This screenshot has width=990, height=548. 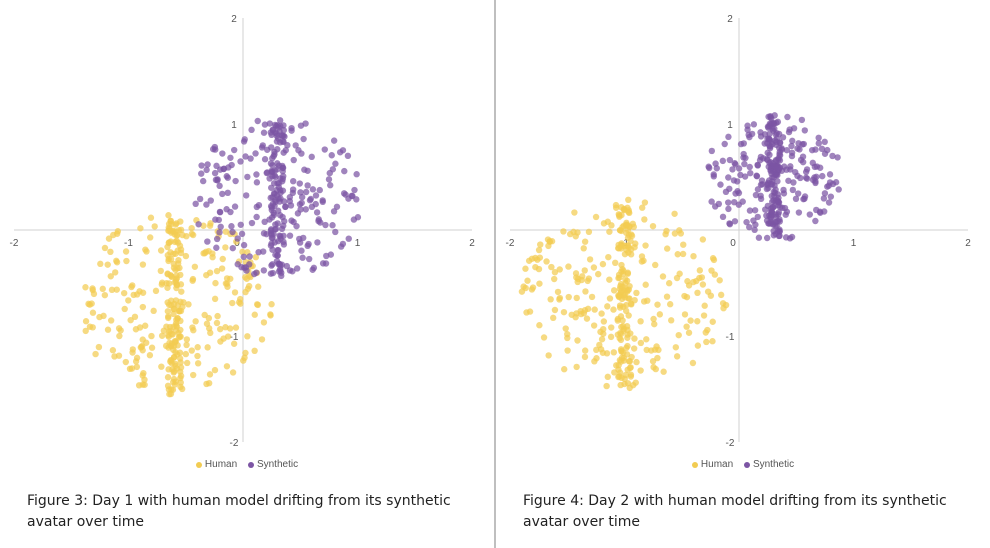 I want to click on legend-marker-synthetic, so click(x=746, y=464).